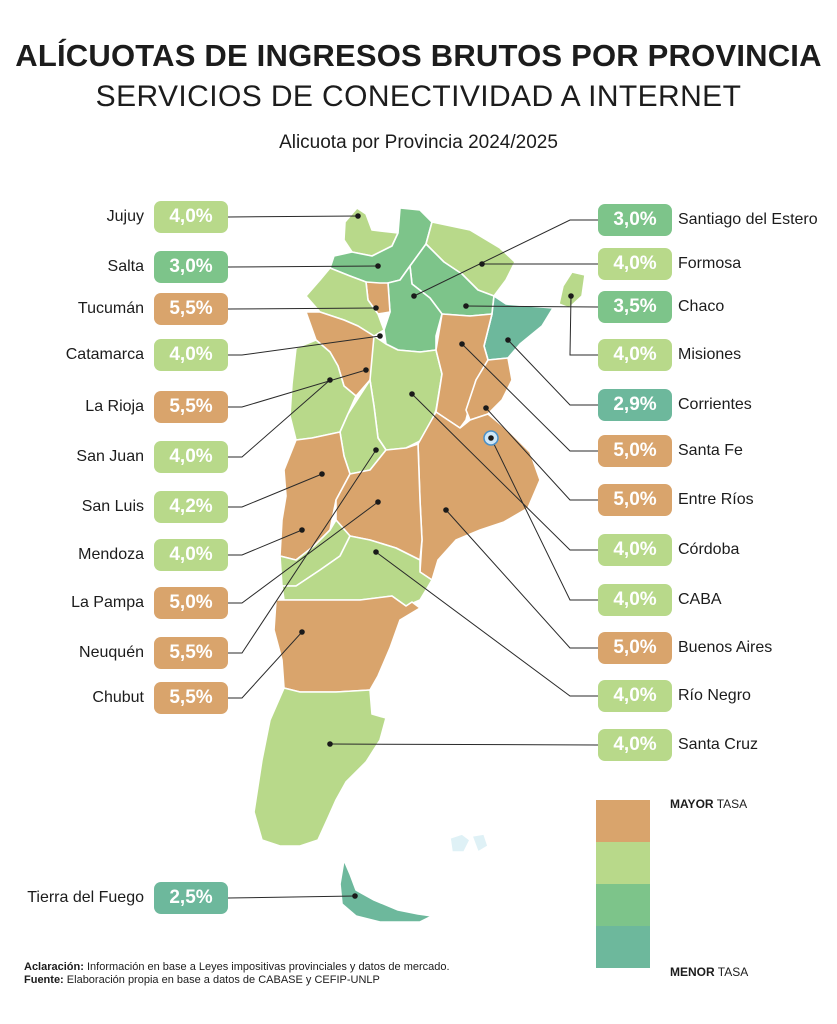 This screenshot has height=1024, width=837. I want to click on province-santiago, so click(413, 309).